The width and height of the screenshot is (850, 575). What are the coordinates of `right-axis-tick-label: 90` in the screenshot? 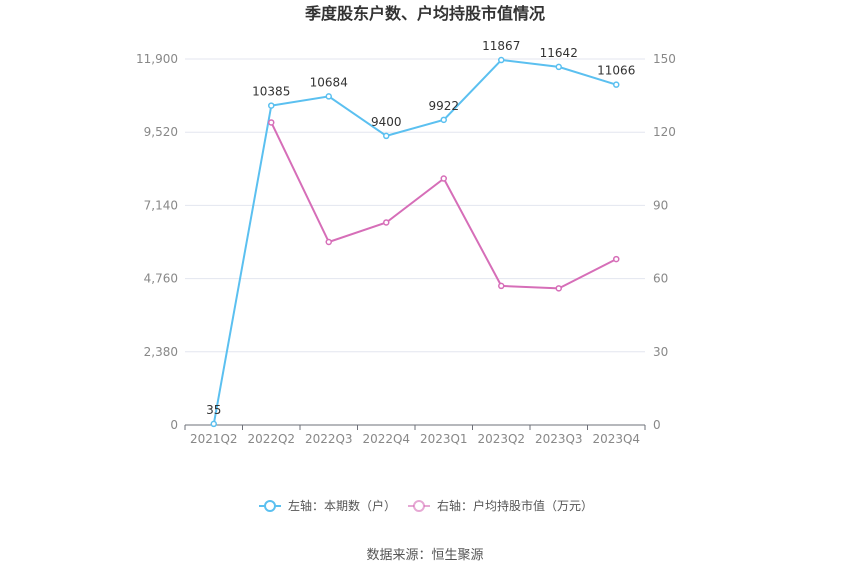 It's located at (660, 205).